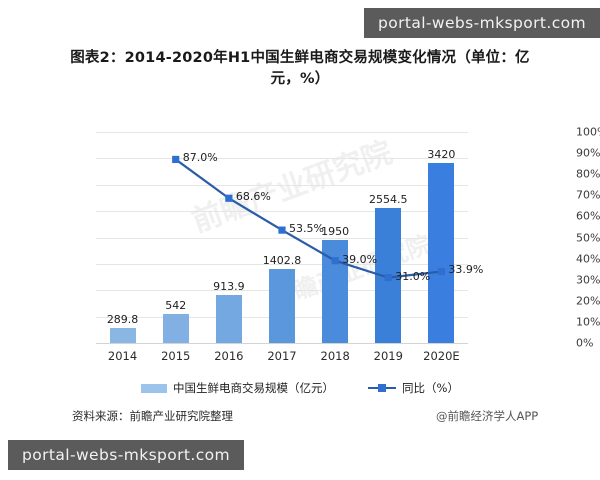  Describe the element at coordinates (382, 388) in the screenshot. I see `legend-line-icon` at that location.